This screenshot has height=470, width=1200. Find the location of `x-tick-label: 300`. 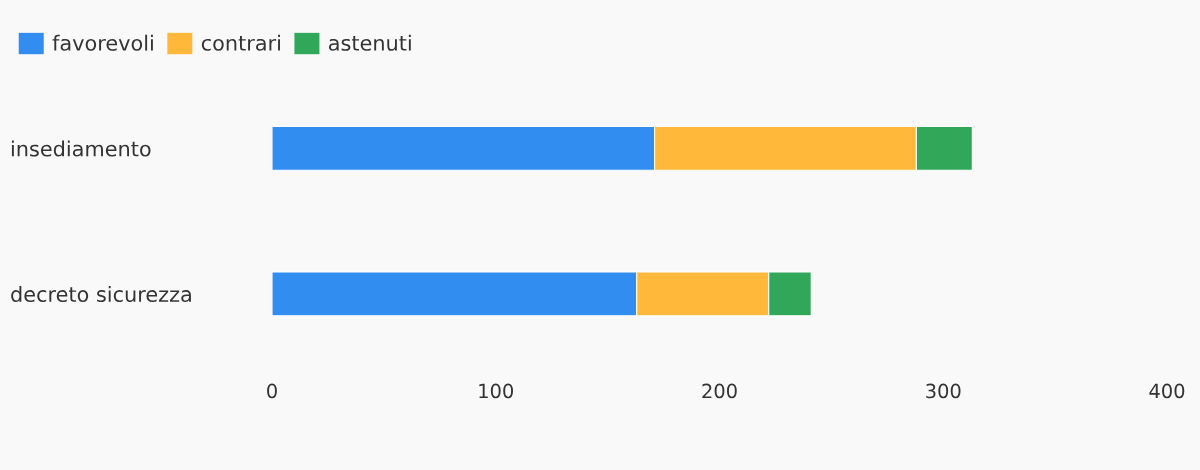

x-tick-label: 300 is located at coordinates (943, 391).